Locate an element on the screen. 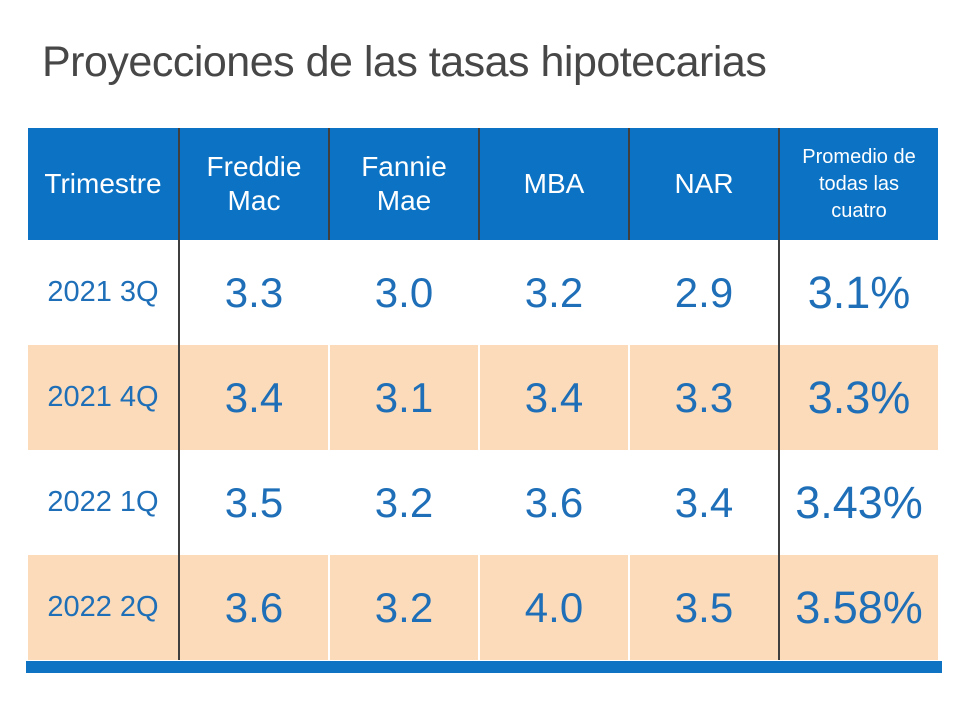 The height and width of the screenshot is (720, 960). header-cell-nar: NAR is located at coordinates (703, 184).